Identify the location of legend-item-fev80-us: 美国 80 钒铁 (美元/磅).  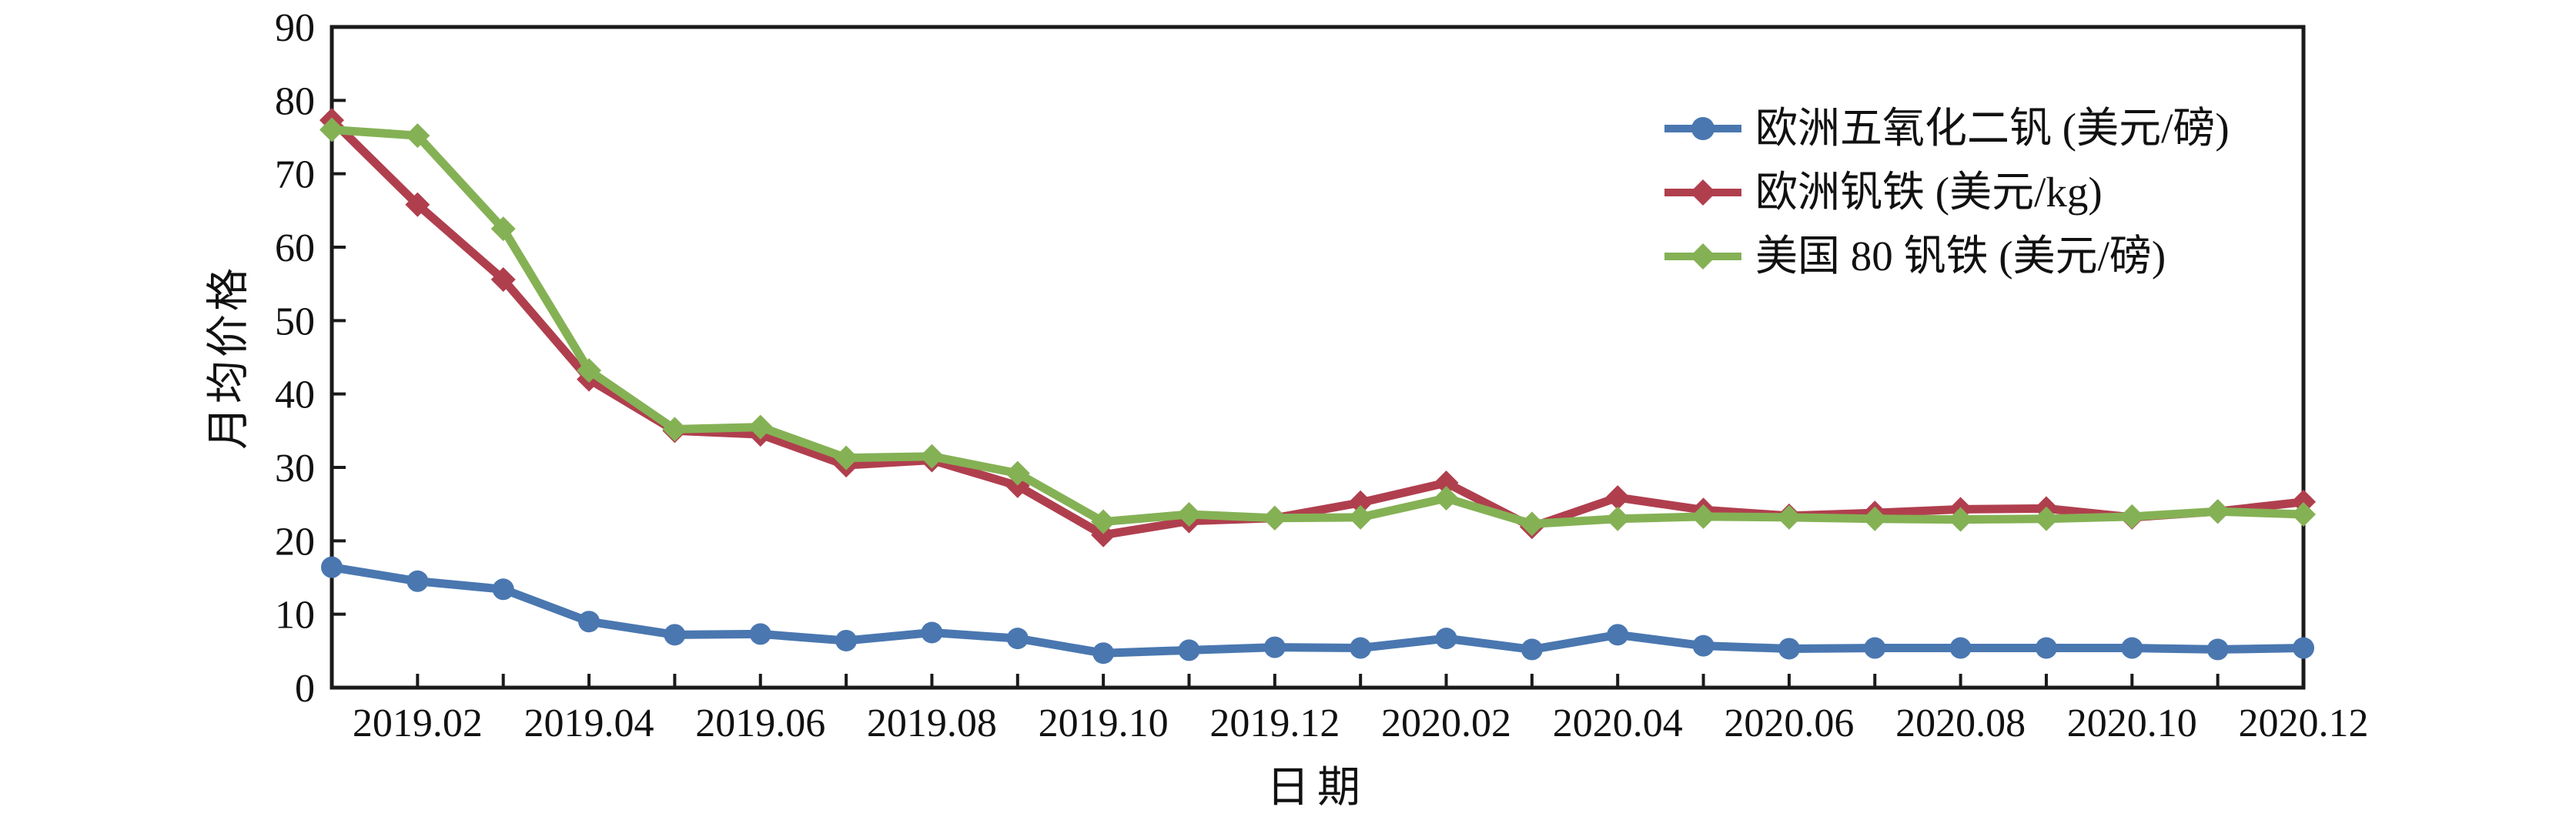
(1947, 256).